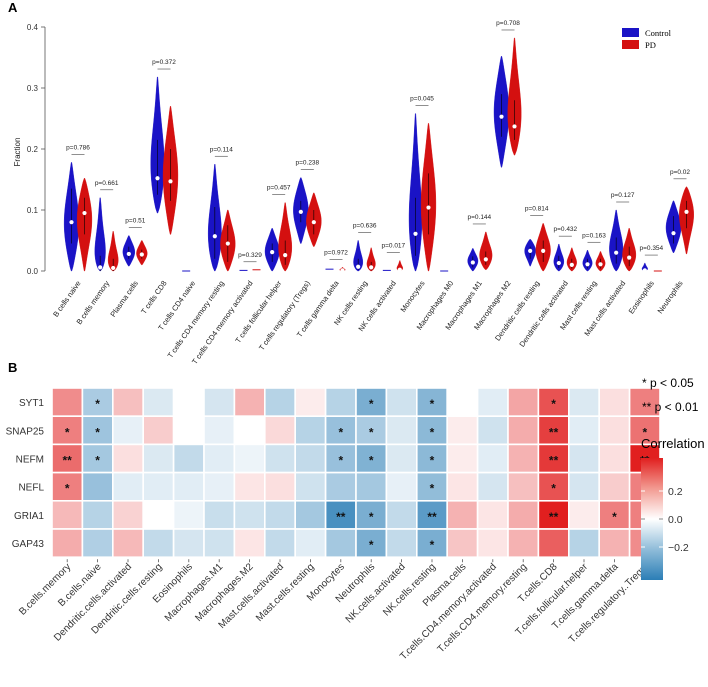 This screenshot has height=687, width=708. Describe the element at coordinates (30, 460) in the screenshot. I see `row-label: NEFM` at that location.